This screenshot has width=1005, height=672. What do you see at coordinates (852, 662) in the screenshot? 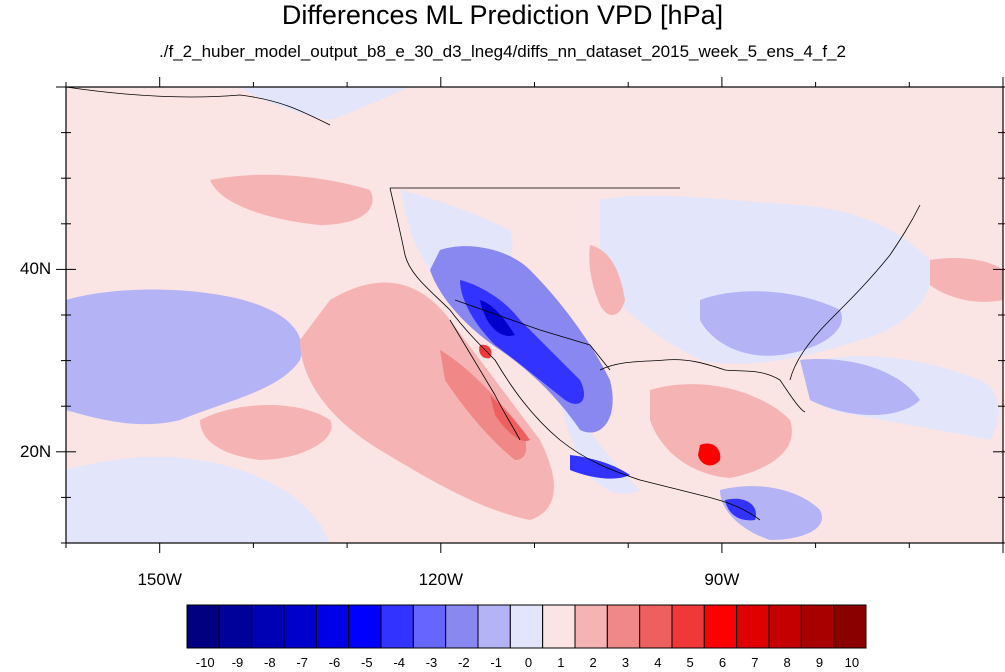
I see `colorbar-label: 10` at bounding box center [852, 662].